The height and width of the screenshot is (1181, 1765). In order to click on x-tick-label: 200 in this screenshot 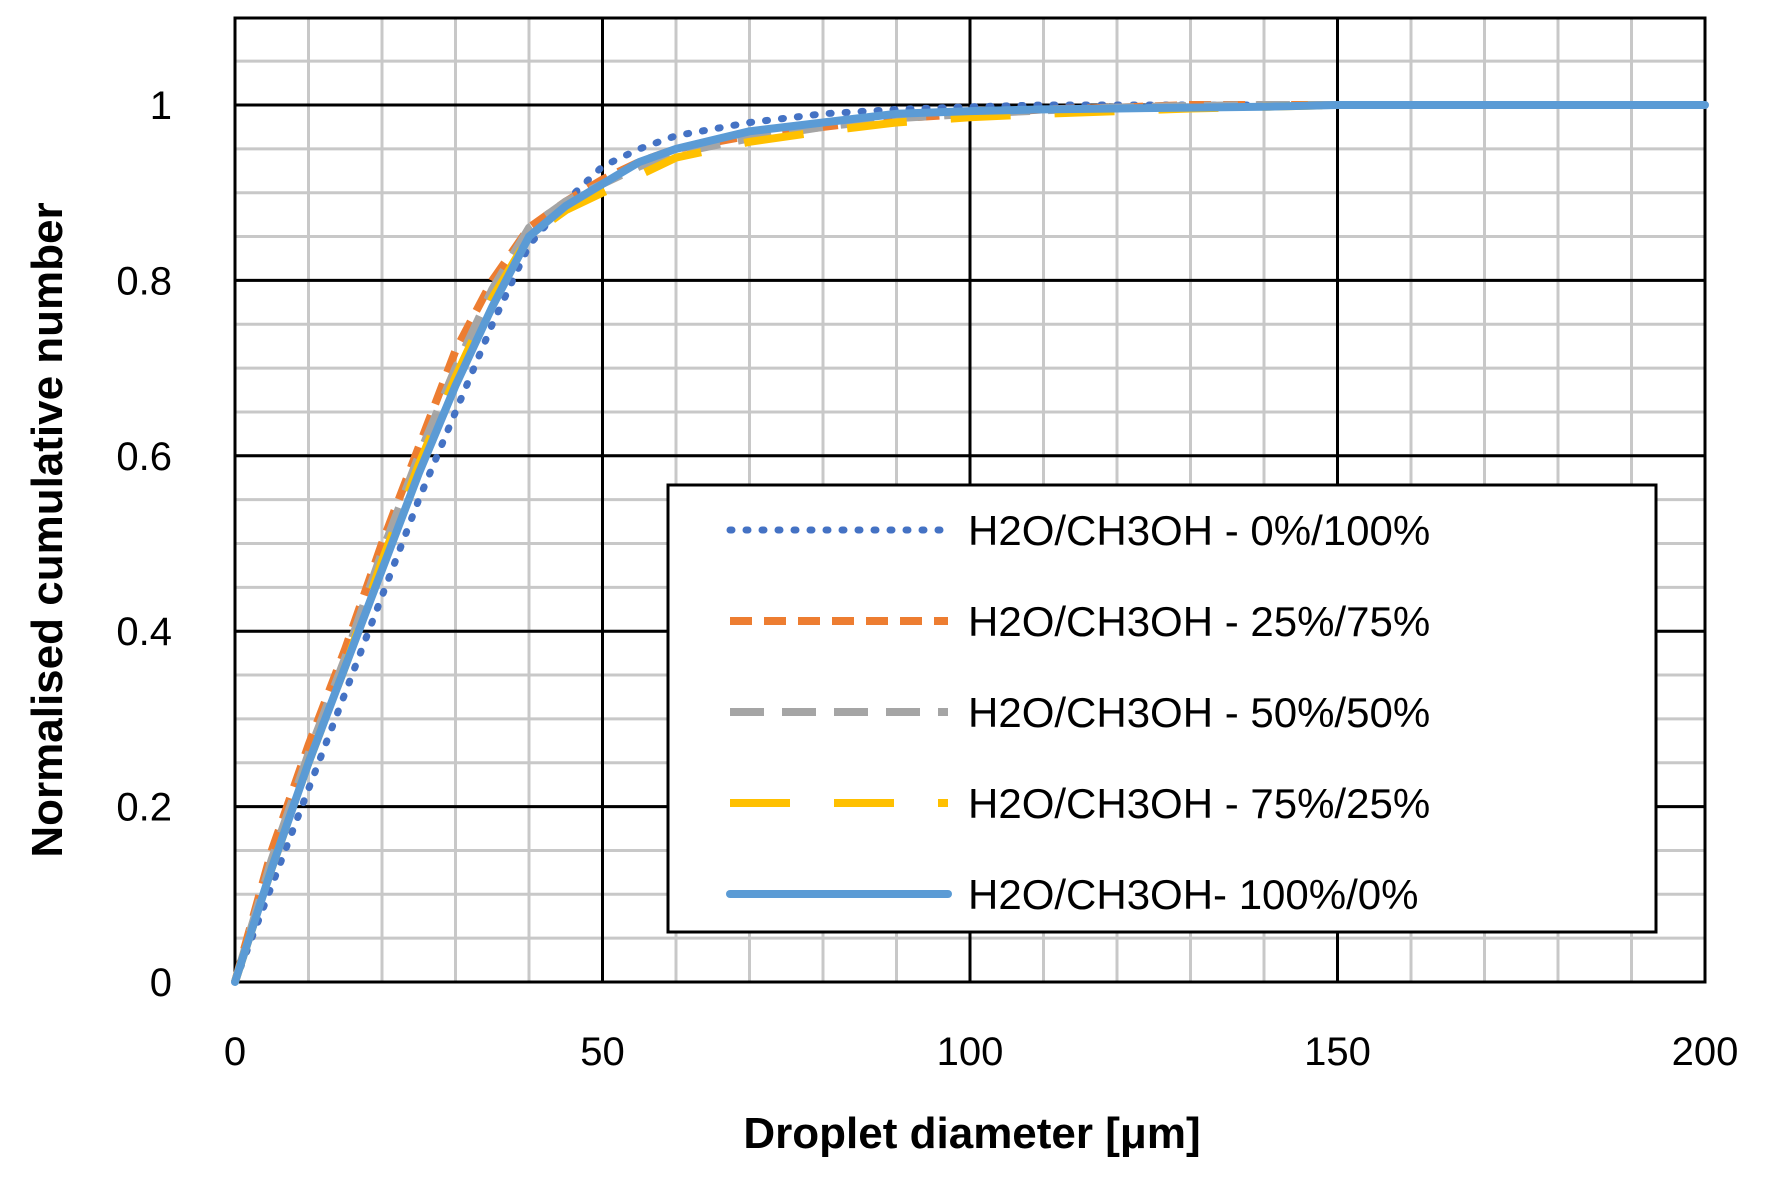, I will do `click(1705, 1052)`.